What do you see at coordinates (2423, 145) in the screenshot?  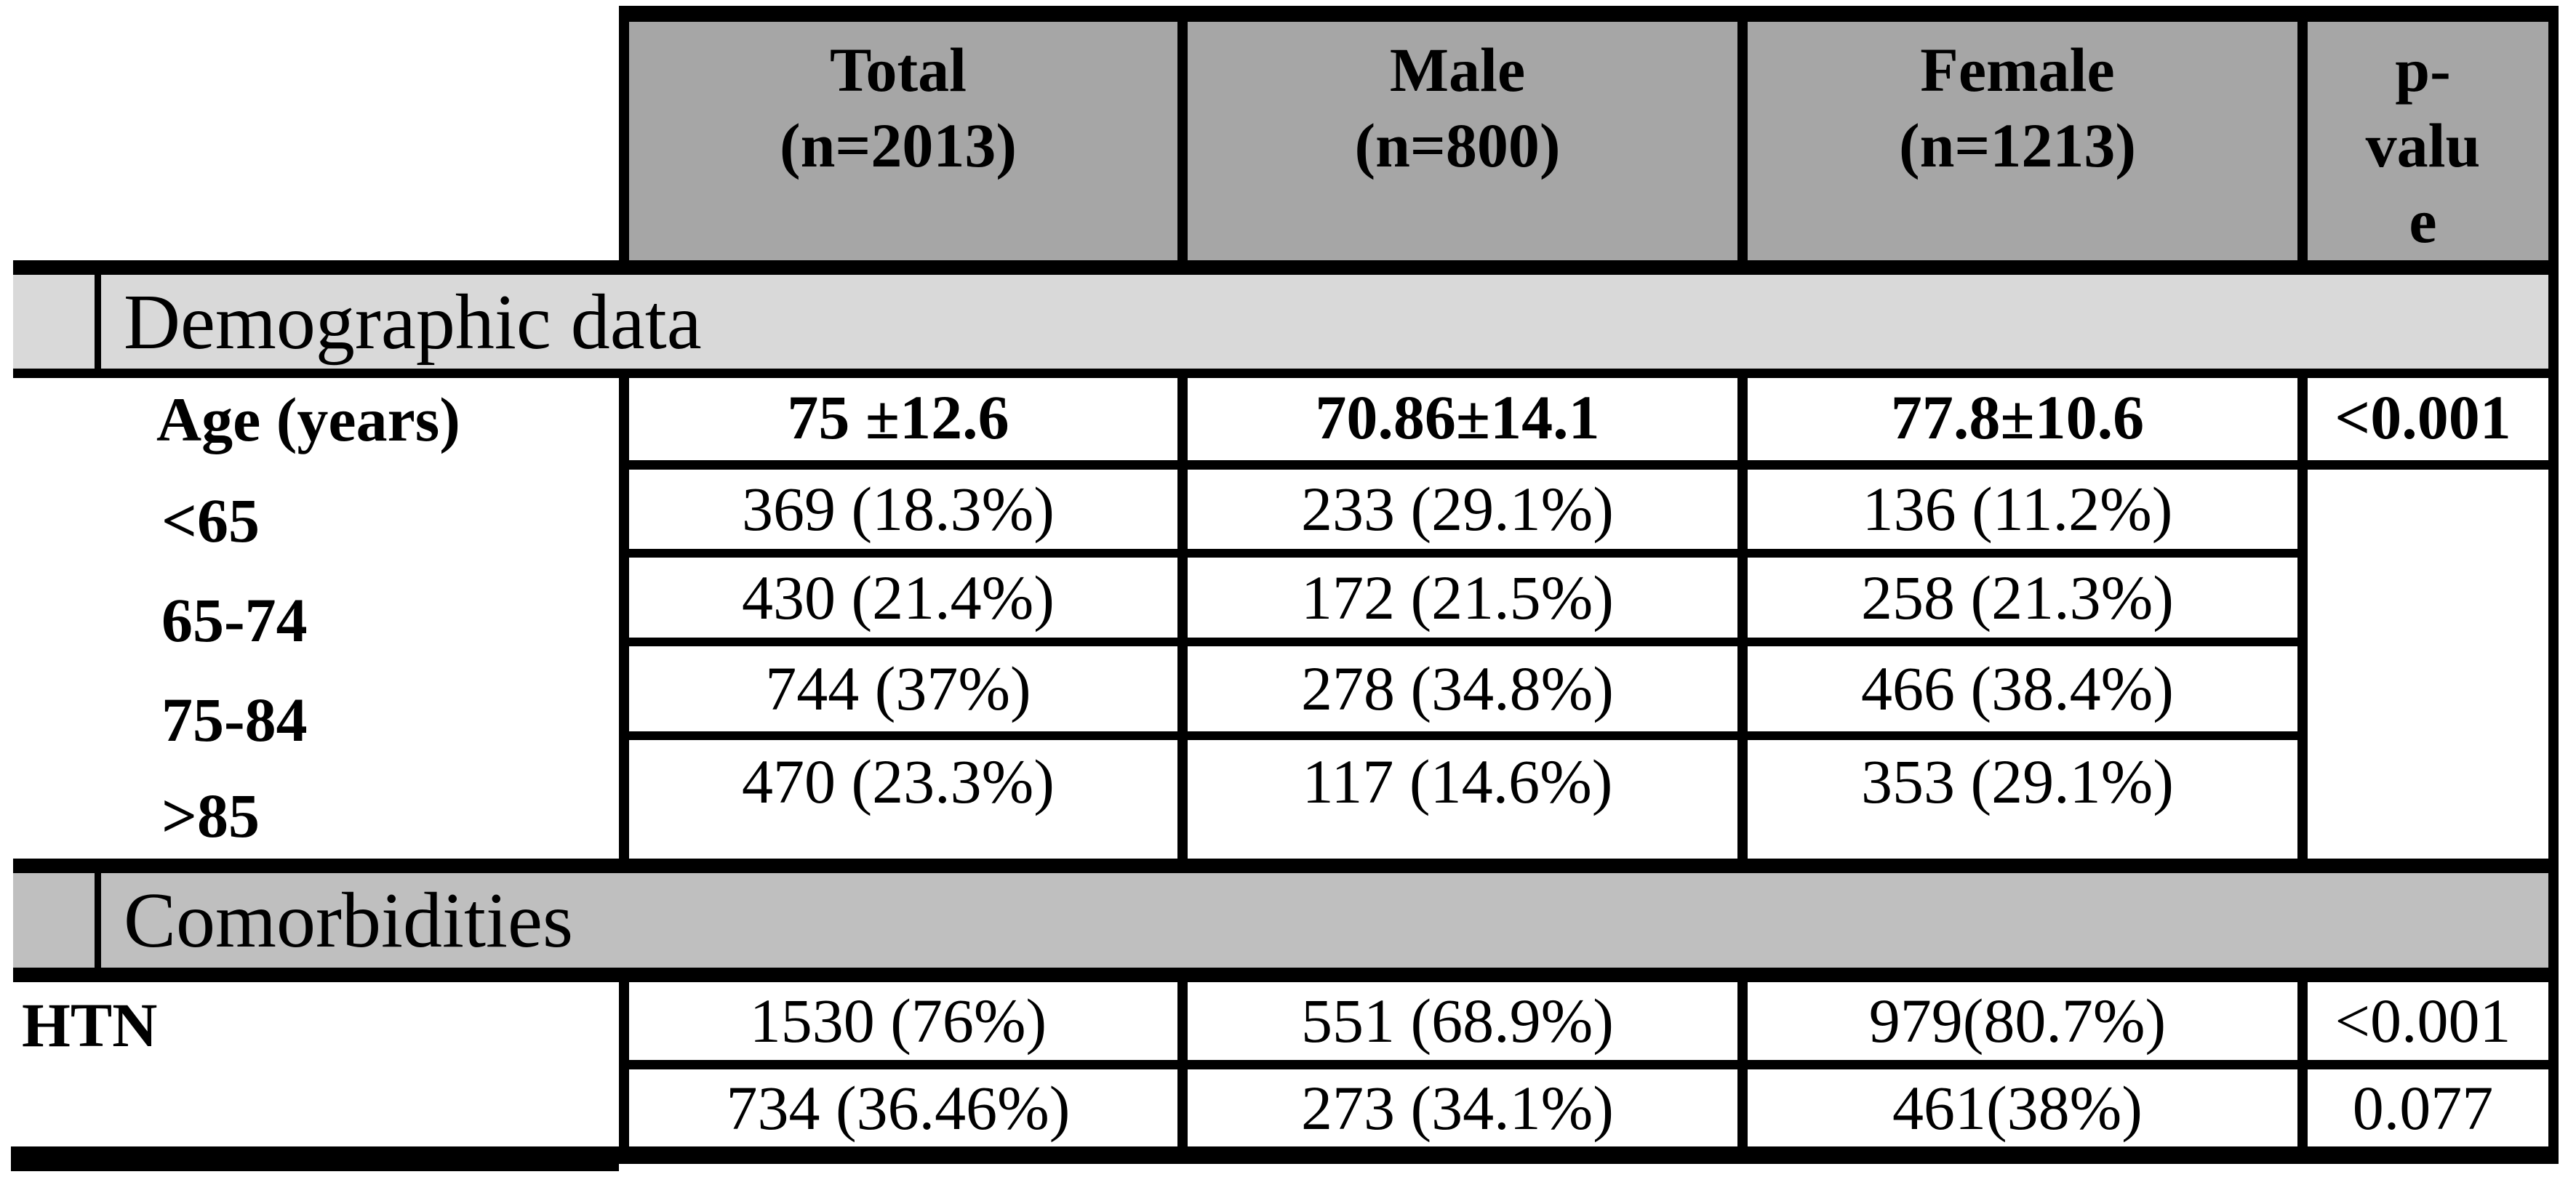 I see `col-header-pvalue: p- valu e` at bounding box center [2423, 145].